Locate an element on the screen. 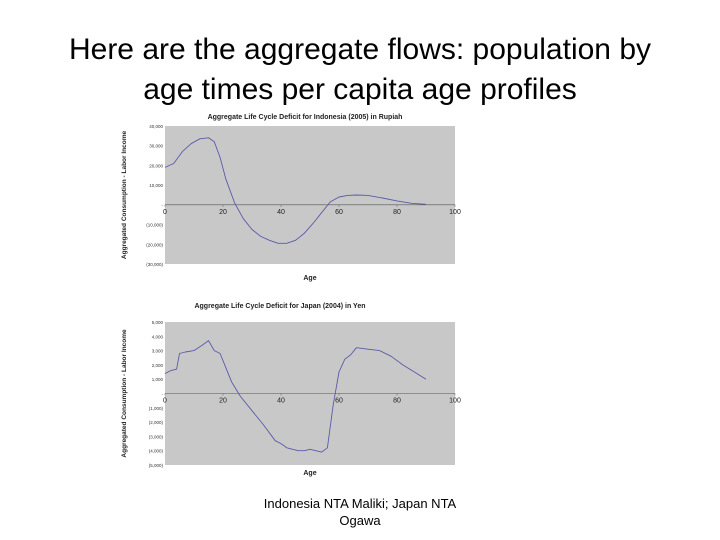 Image resolution: width=720 pixels, height=540 pixels. y-tick-label: (3,000) is located at coordinates (156, 436).